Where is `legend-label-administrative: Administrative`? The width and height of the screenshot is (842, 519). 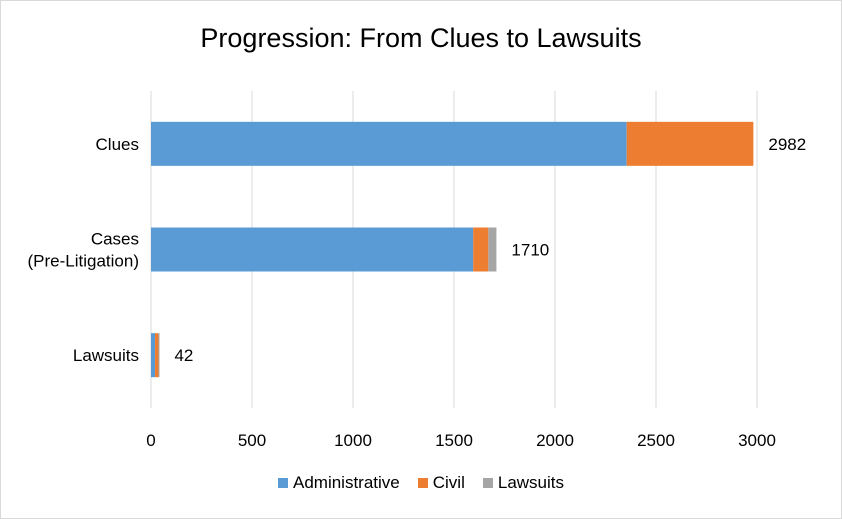
legend-label-administrative: Administrative is located at coordinates (346, 482).